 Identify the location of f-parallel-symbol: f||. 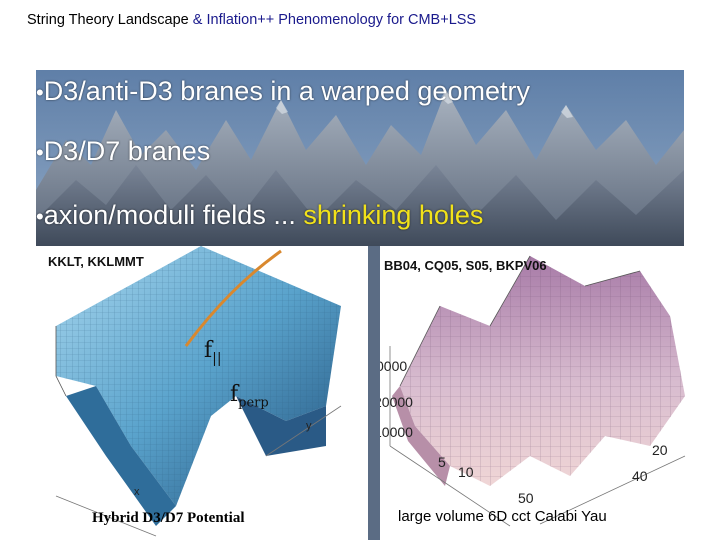
(213, 352).